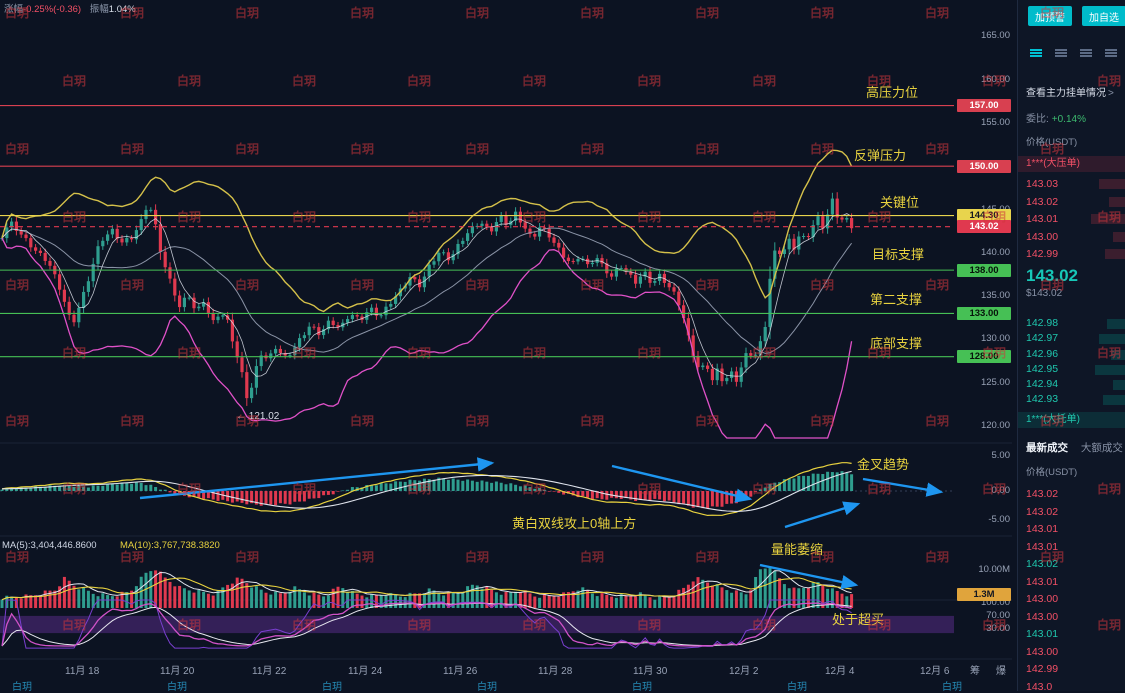  I want to click on ask-row: 142.99, so click(1071, 255).